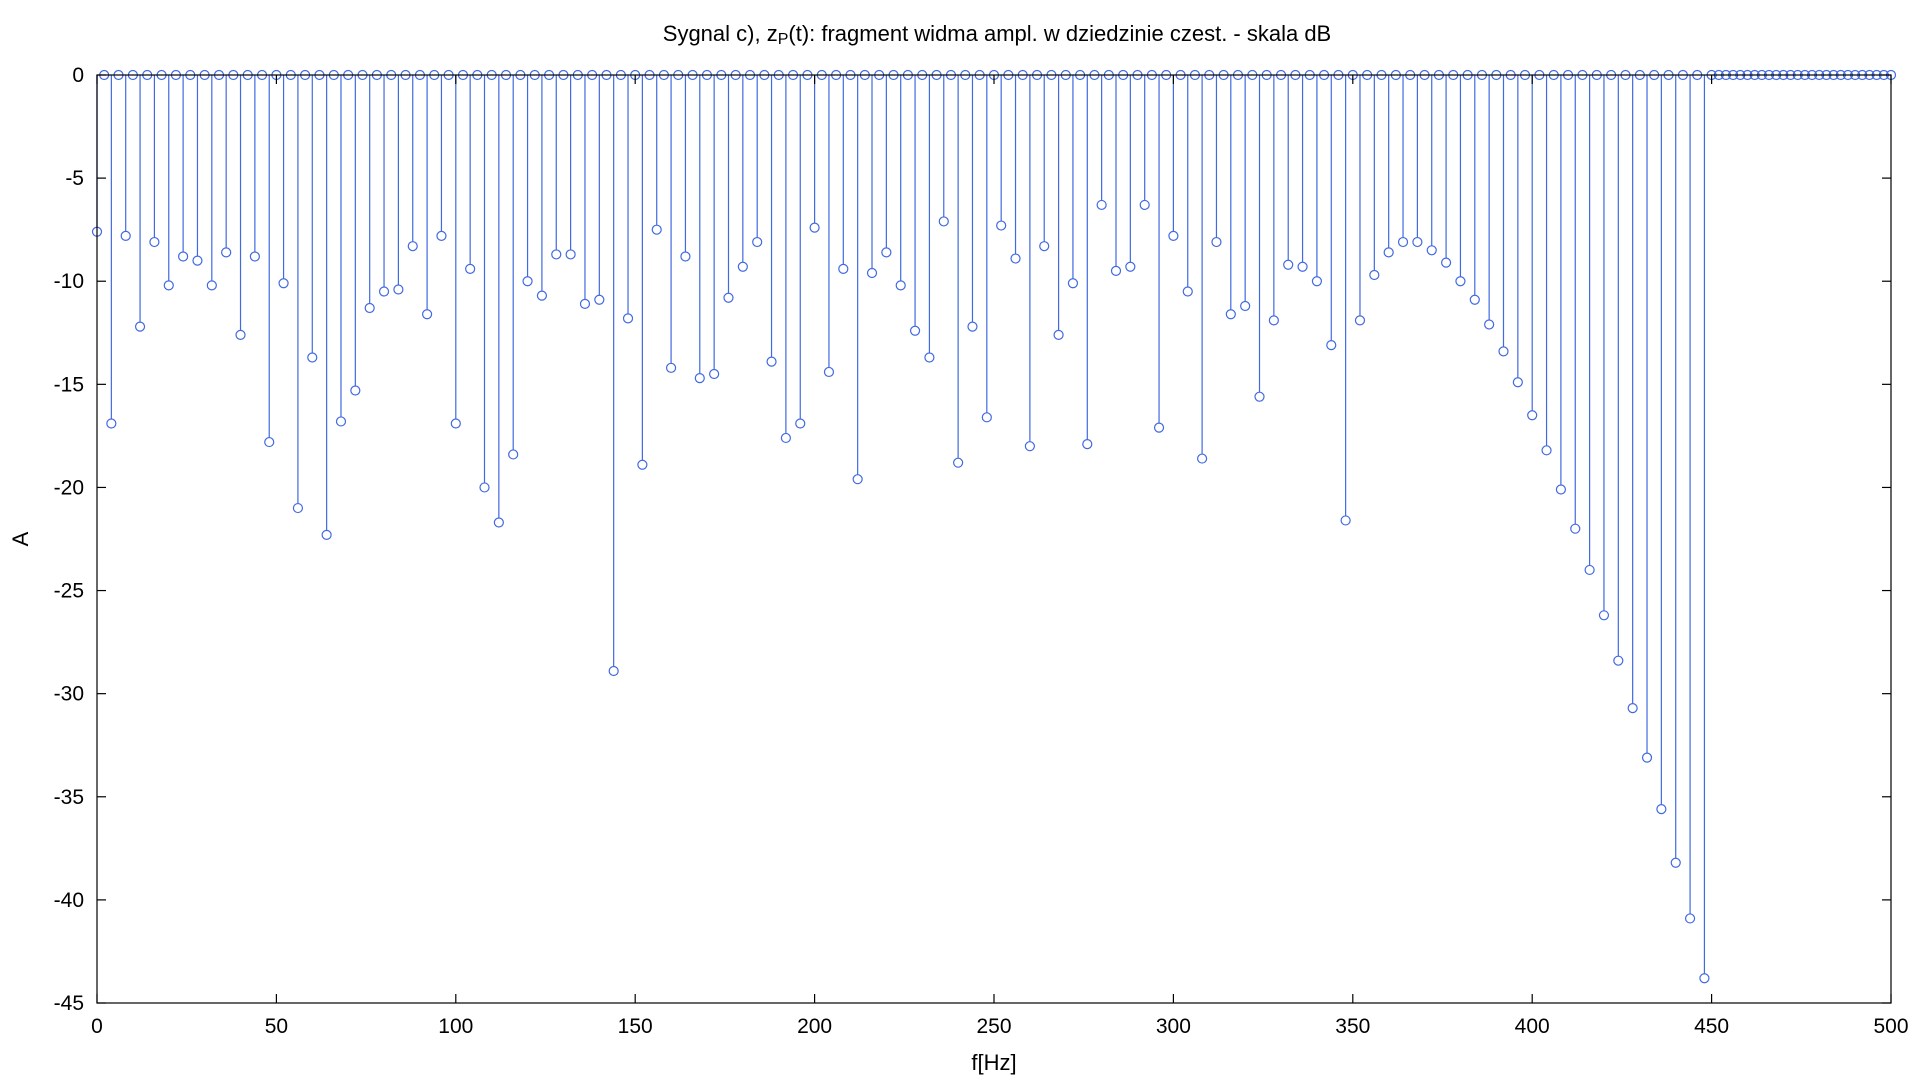  I want to click on y-tick-label: -25, so click(69, 591).